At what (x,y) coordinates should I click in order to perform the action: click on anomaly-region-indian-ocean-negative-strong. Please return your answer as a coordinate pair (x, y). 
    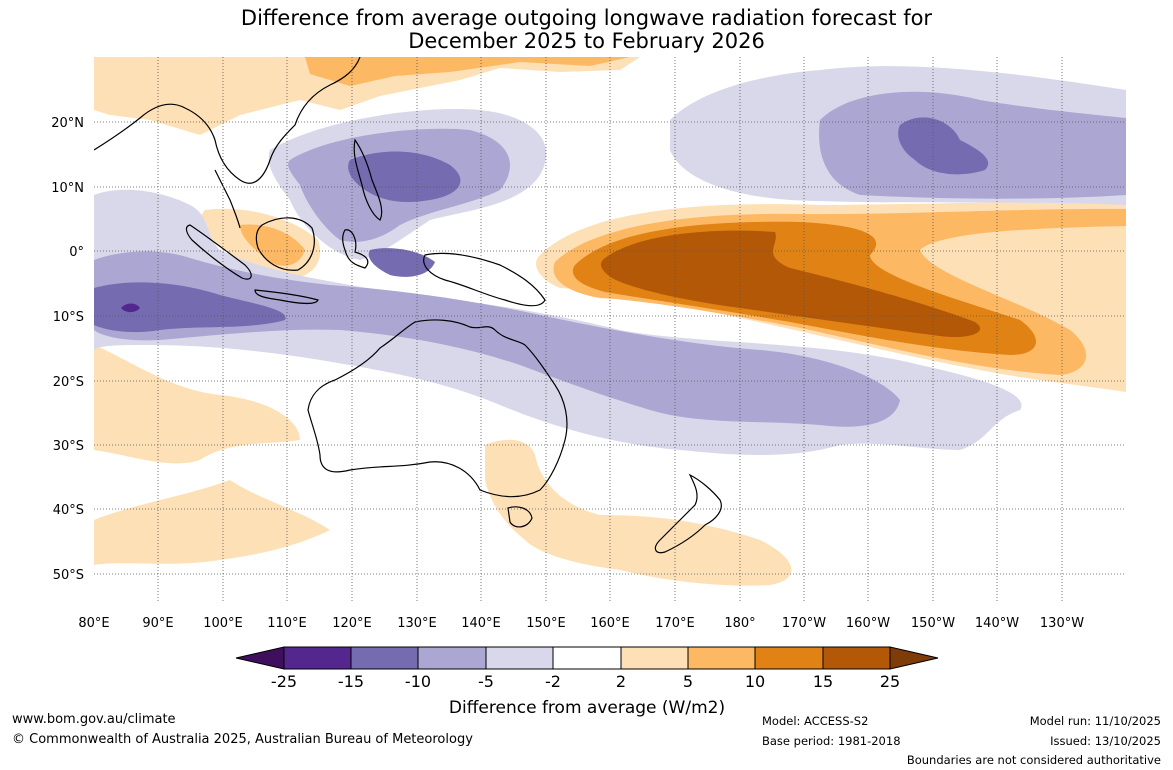
    Looking at the image, I should click on (190, 307).